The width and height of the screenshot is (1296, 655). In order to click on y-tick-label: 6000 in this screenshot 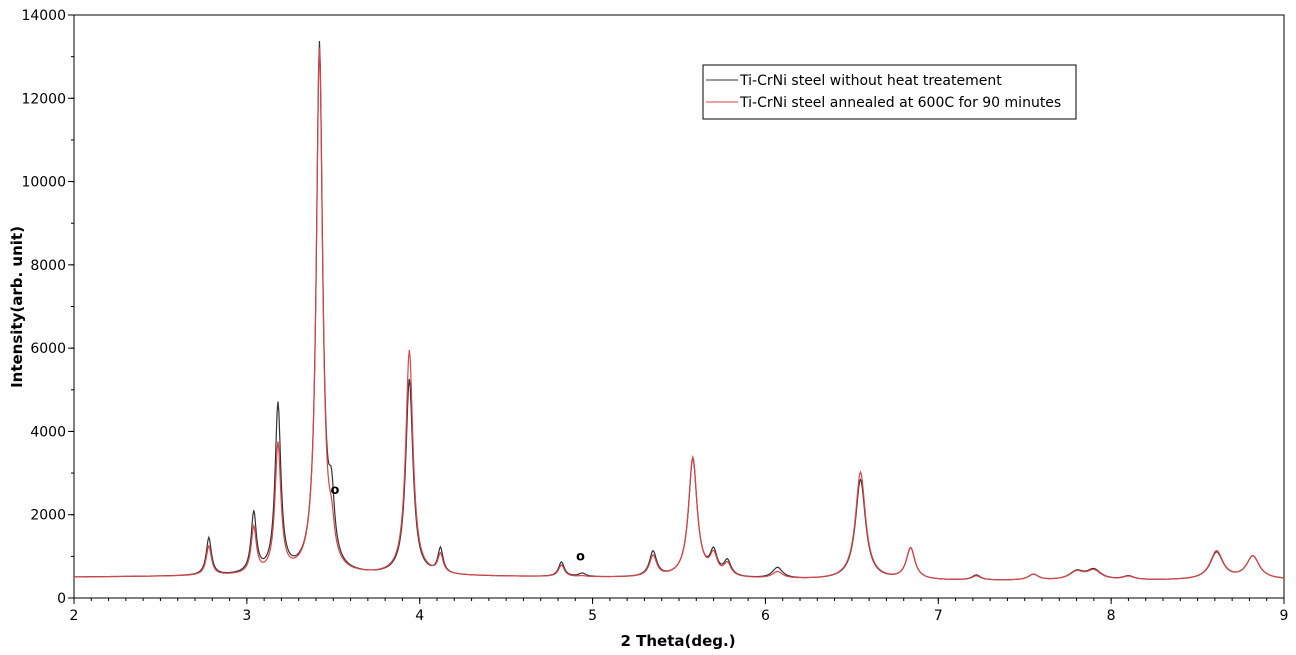, I will do `click(48, 349)`.